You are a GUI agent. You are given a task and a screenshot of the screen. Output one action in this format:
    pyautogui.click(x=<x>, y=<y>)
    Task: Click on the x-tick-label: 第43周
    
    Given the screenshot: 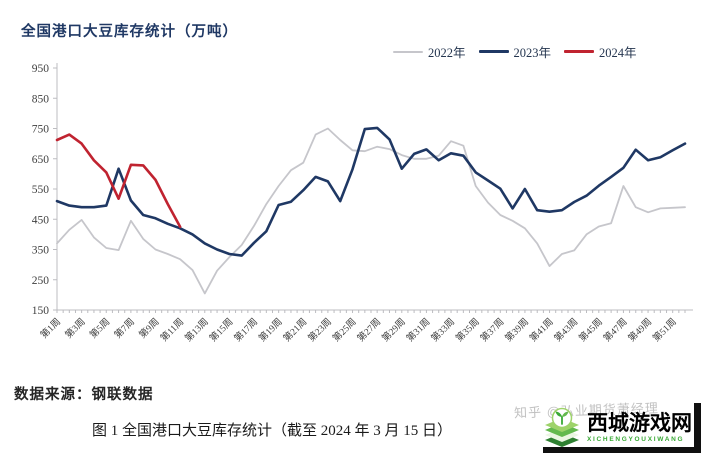 What is the action you would take?
    pyautogui.click(x=566, y=330)
    